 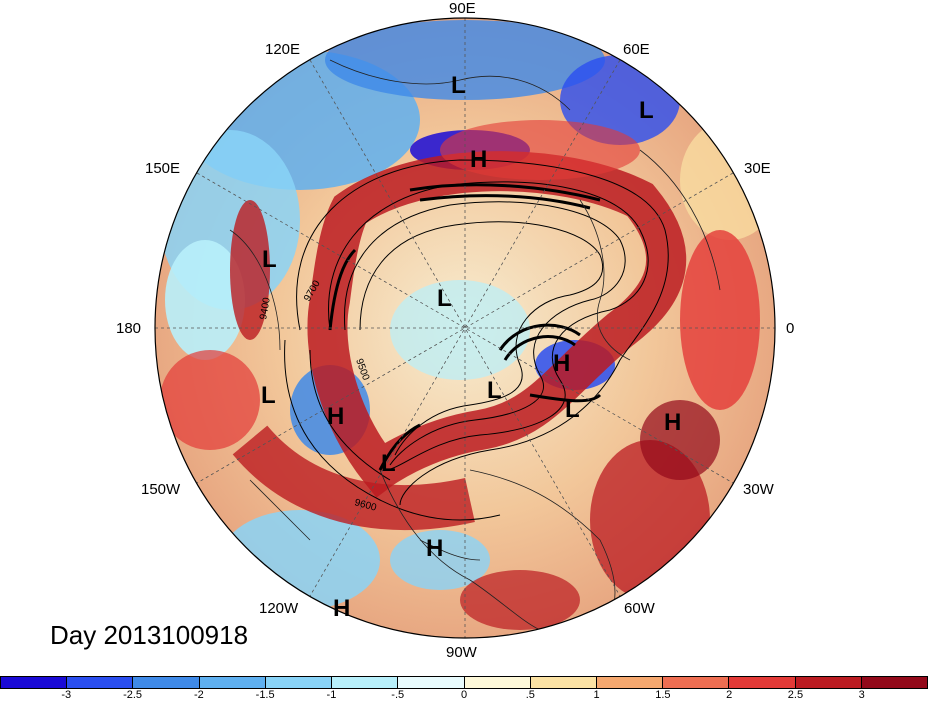 I want to click on colorbar-tick-label: 1.5, so click(x=663, y=695).